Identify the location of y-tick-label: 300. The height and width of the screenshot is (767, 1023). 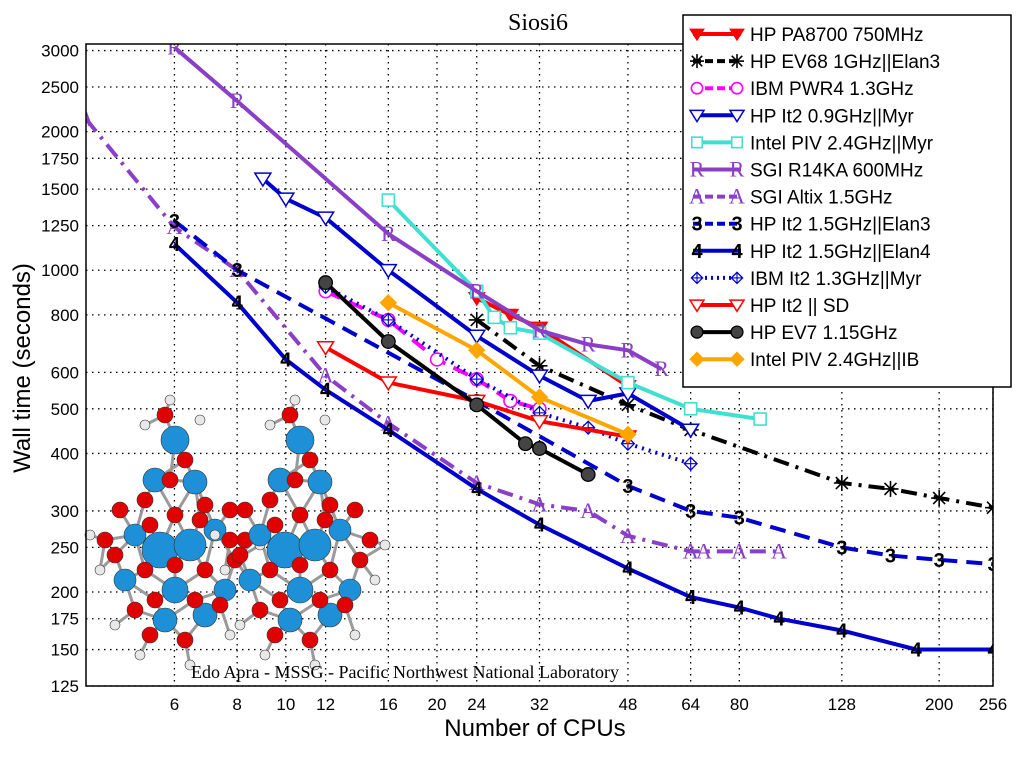
(65, 511).